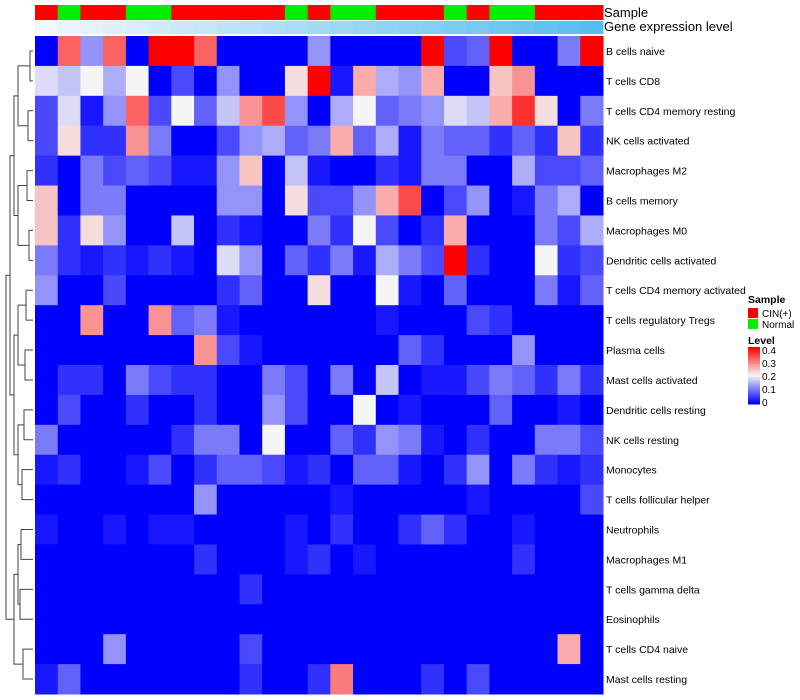 The height and width of the screenshot is (700, 800). What do you see at coordinates (777, 314) in the screenshot?
I see `legend-label-cin: CIN(+)` at bounding box center [777, 314].